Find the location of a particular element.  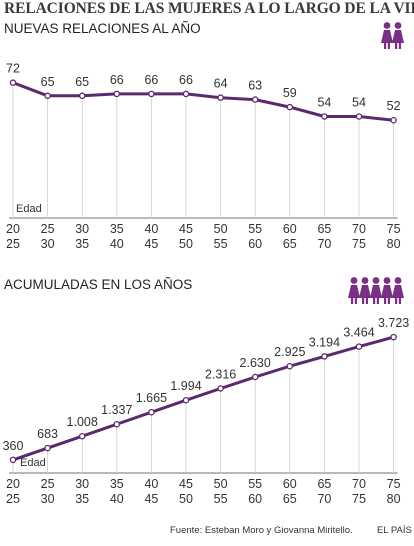

brand-label: EL PAÍS is located at coordinates (394, 530).